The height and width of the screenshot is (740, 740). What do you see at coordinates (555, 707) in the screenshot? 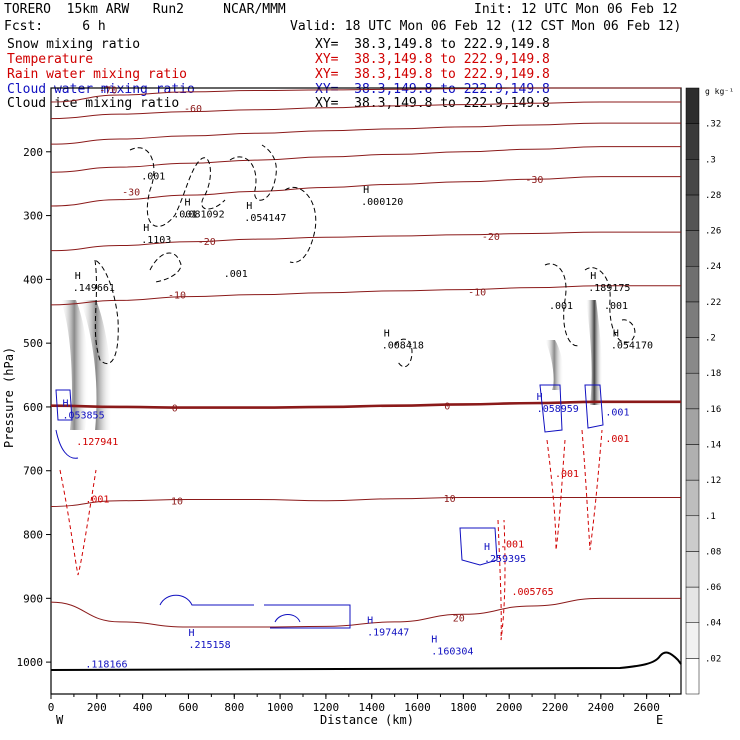
I see `x-tick-label: 2200` at bounding box center [555, 707].